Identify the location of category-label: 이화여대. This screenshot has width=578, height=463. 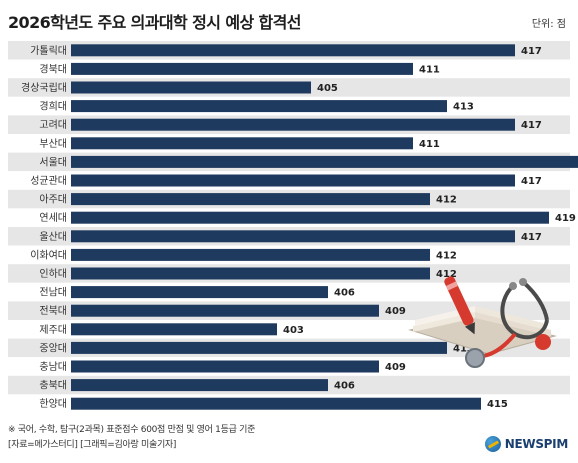
(48, 255).